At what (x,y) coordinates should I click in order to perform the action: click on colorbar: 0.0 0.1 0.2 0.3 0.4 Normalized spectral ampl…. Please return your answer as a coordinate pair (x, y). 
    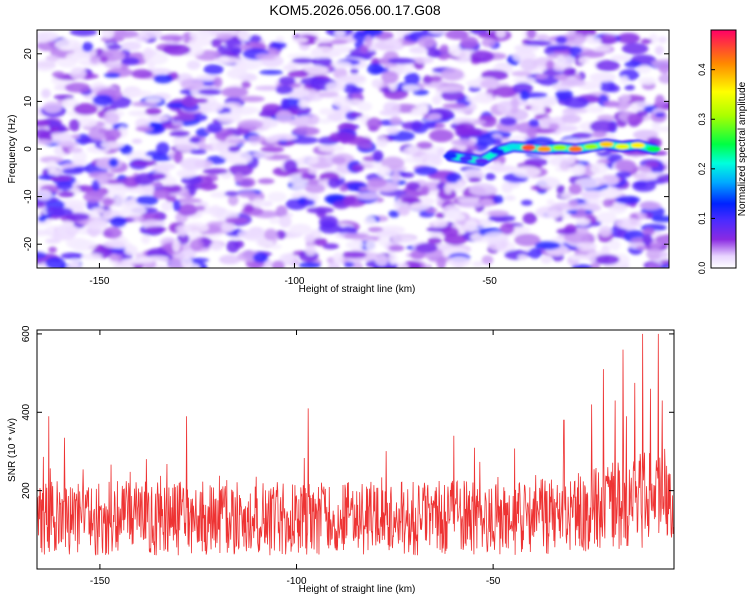
    Looking at the image, I should click on (722, 152).